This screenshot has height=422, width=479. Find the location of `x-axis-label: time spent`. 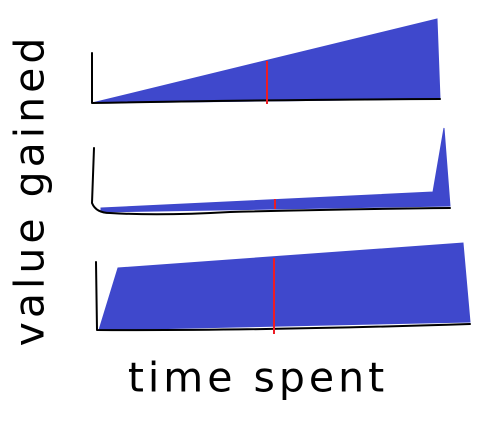

x-axis-label: time spent is located at coordinates (258, 377).